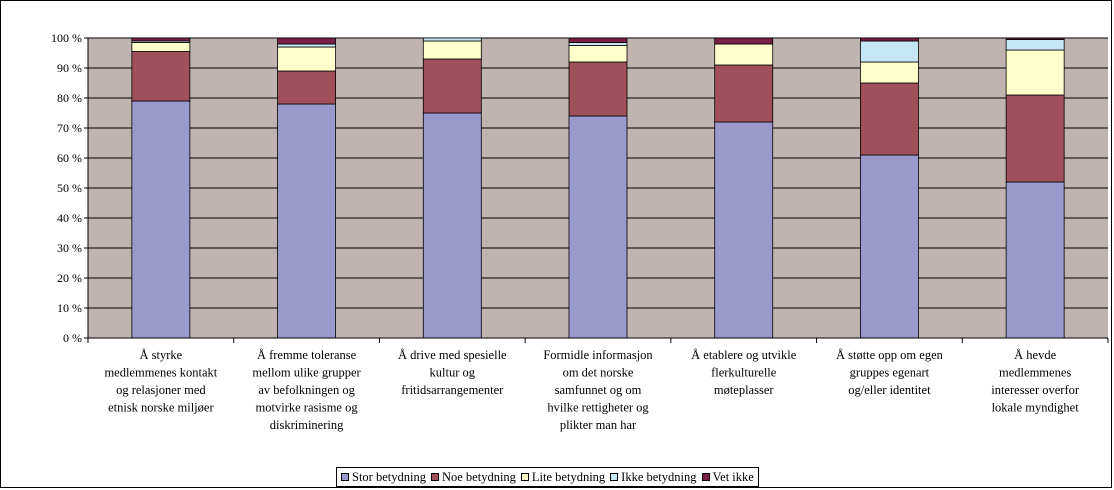  What do you see at coordinates (1035, 355) in the screenshot?
I see `category-label-line: Å hevde` at bounding box center [1035, 355].